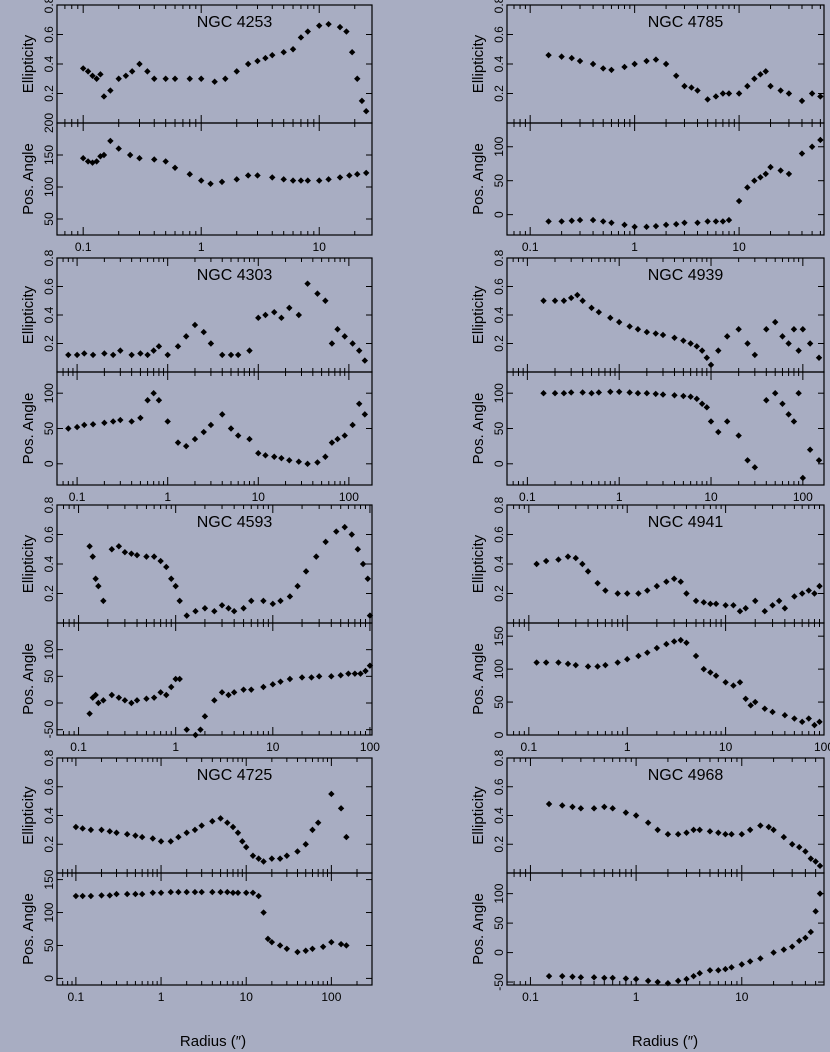  What do you see at coordinates (28, 179) in the screenshot?
I see `pos-angle-ylabel: Pos. Angle` at bounding box center [28, 179].